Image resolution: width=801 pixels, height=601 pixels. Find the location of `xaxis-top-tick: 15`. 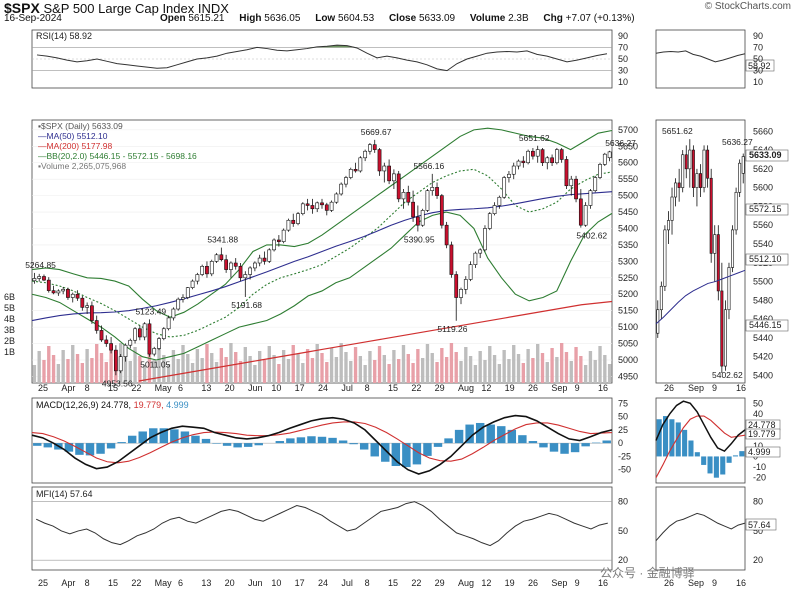

xaxis-top-tick: 15 is located at coordinates (393, 388).